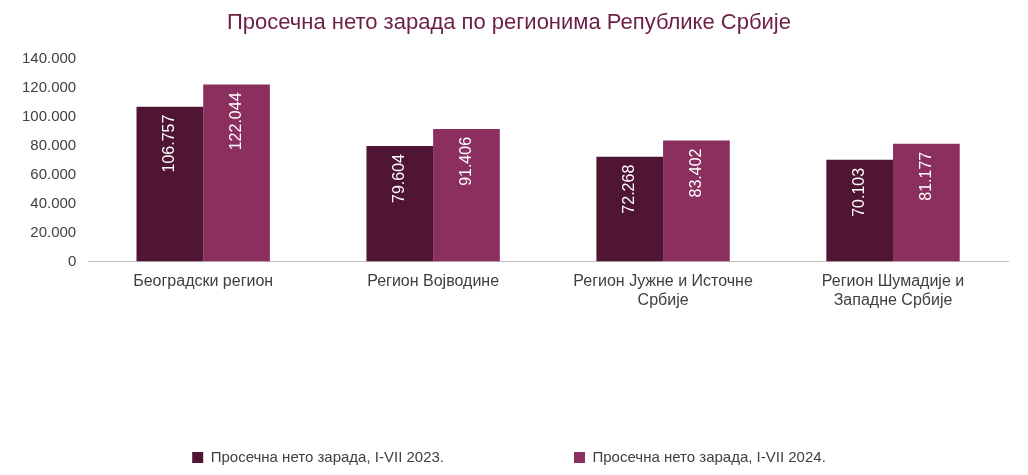  I want to click on data-label: 70.103, so click(859, 192).